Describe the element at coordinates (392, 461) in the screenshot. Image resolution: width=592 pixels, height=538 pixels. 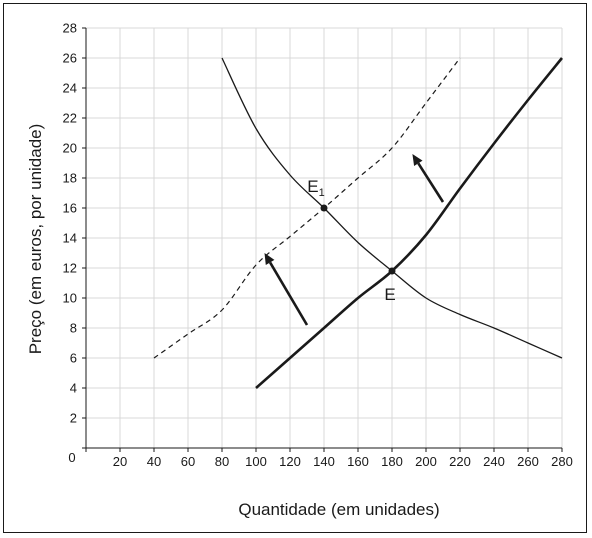
I see `x-tick-label: 180` at that location.